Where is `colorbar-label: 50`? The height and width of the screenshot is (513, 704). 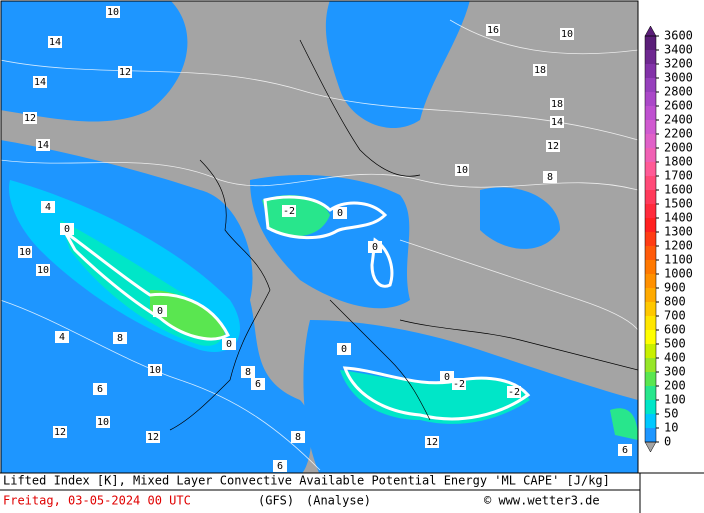
colorbar-label: 50 is located at coordinates (671, 414).